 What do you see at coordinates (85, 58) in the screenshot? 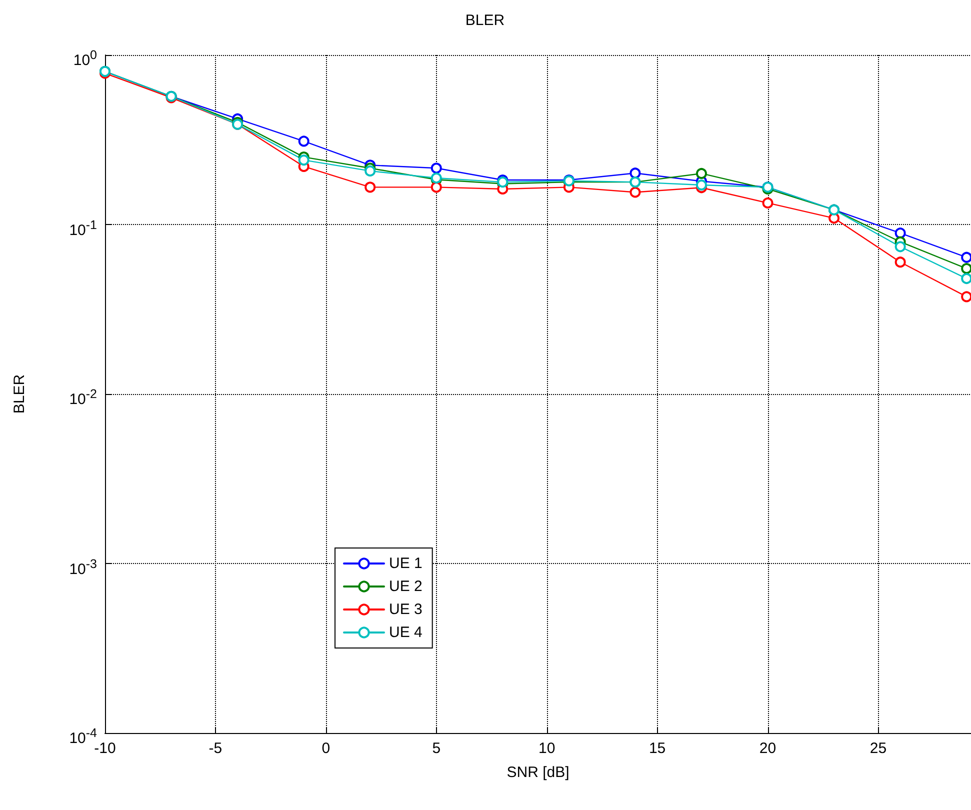
I see `y-tick-label: 10$^{0}$` at bounding box center [85, 58].